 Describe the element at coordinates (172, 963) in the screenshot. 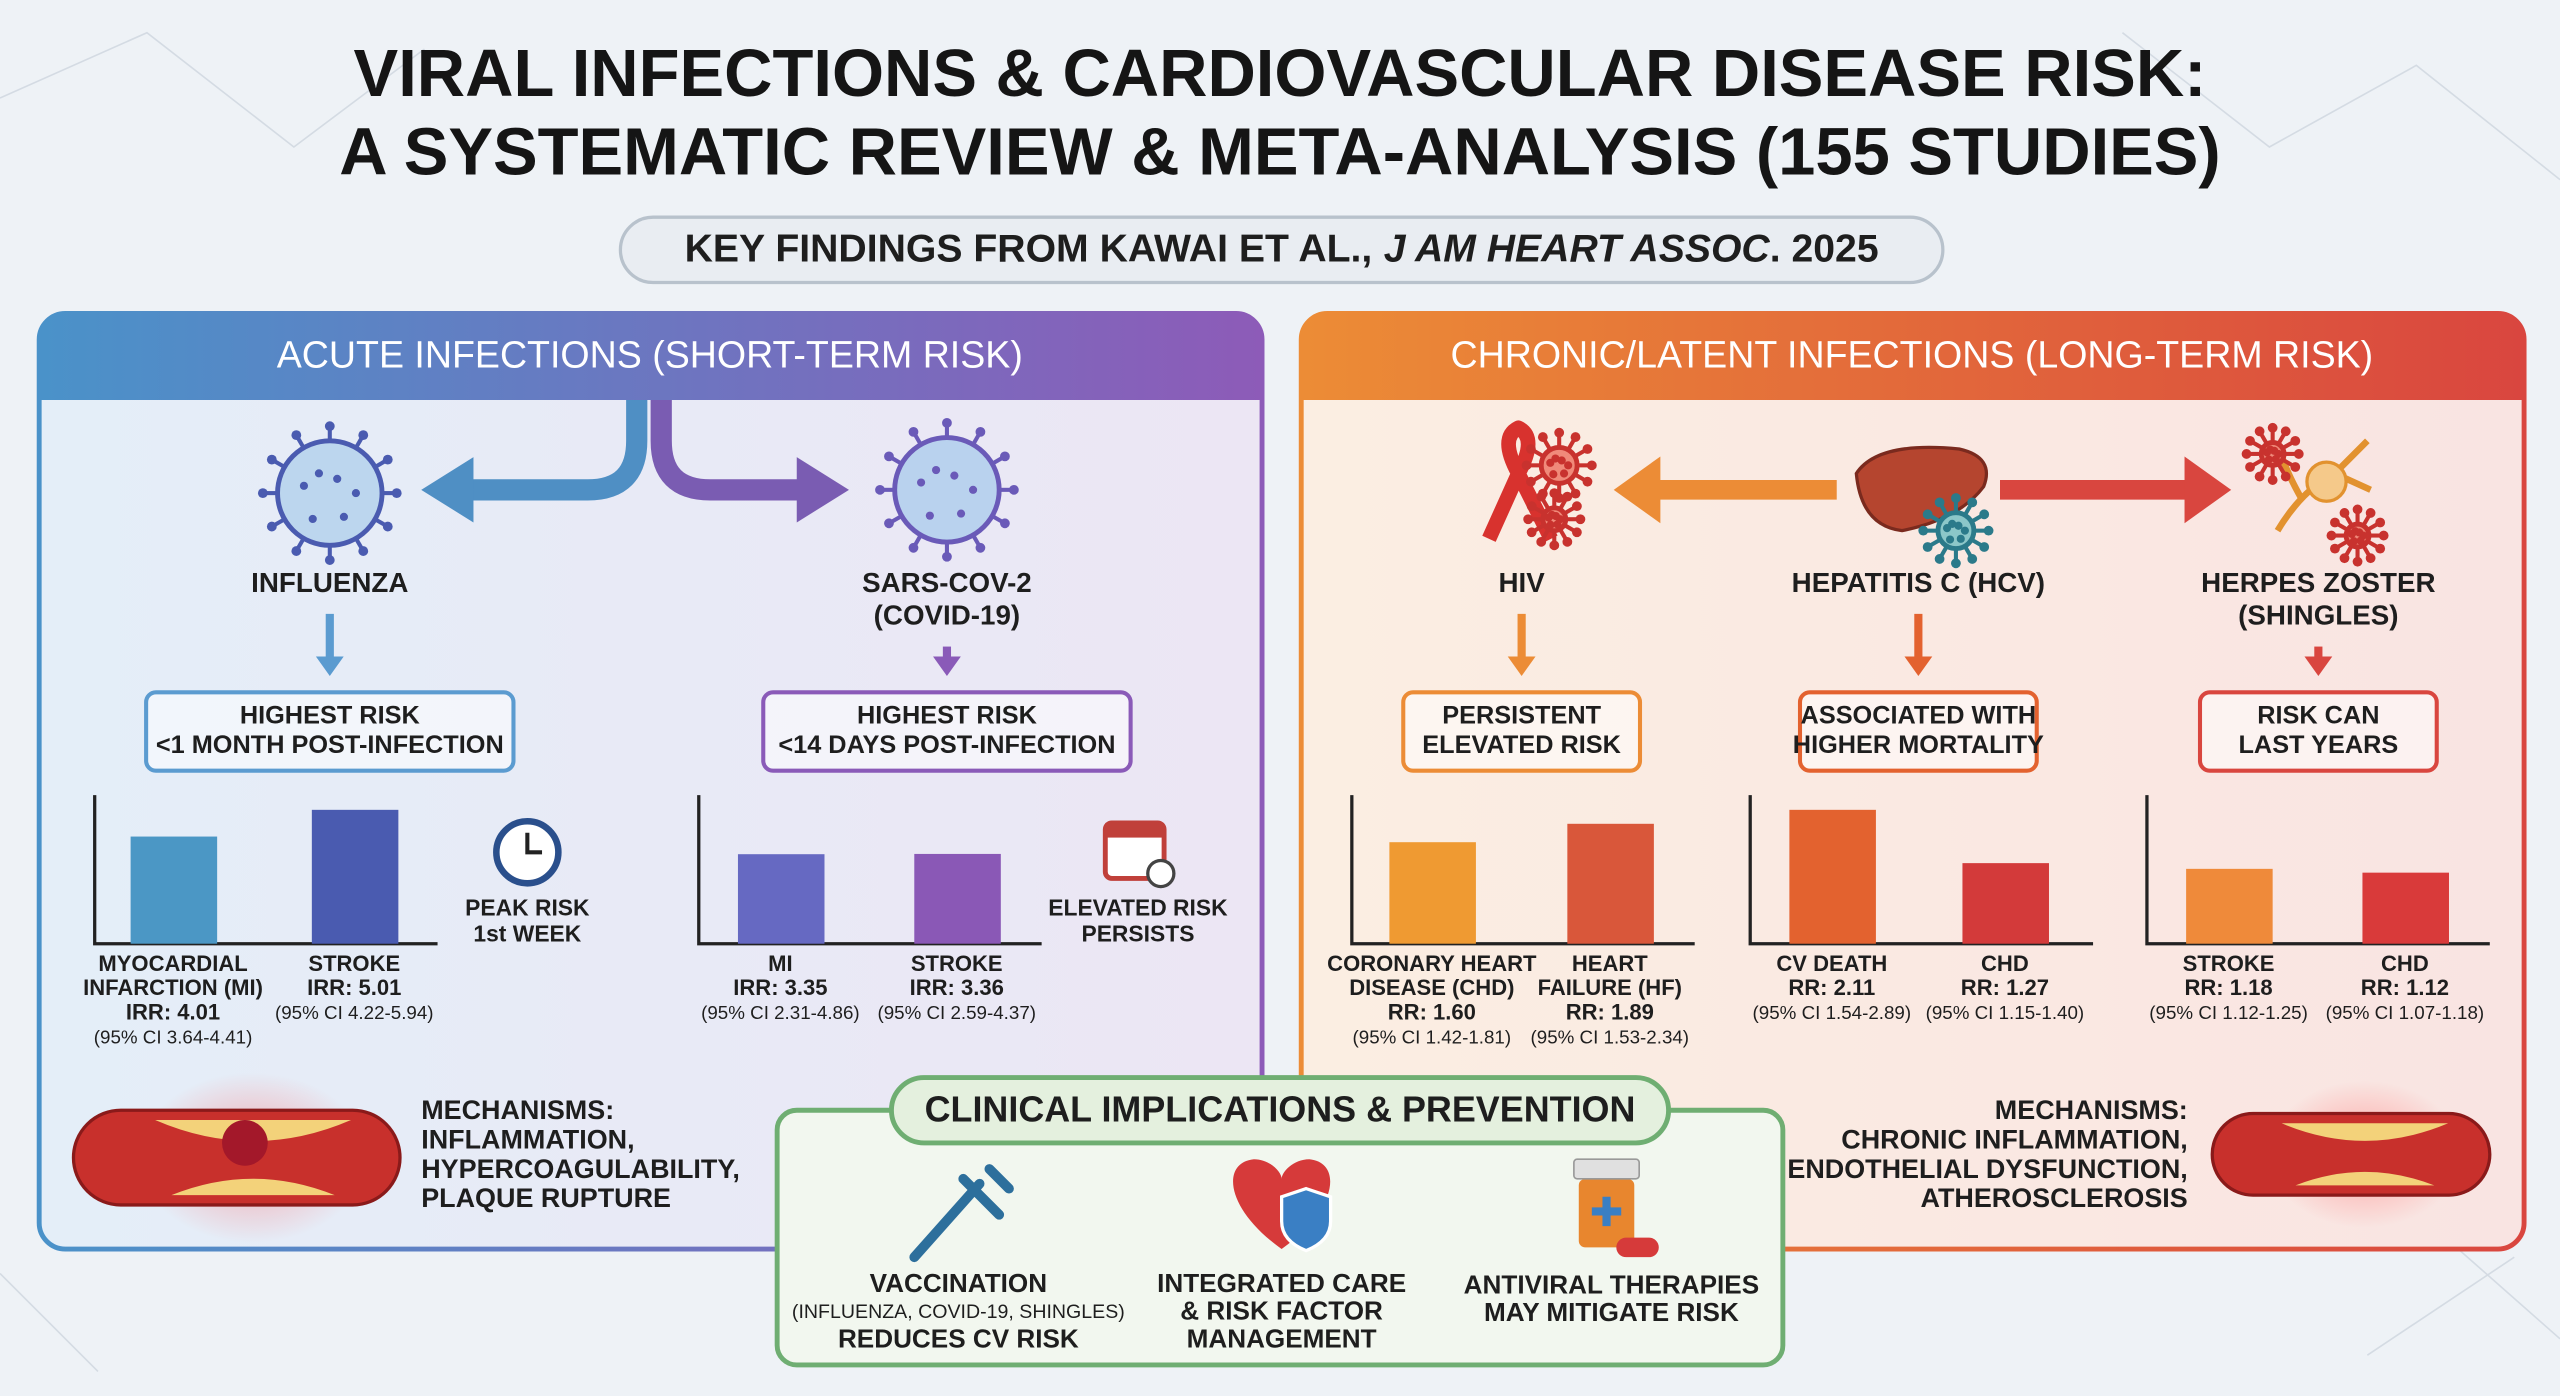

I see `bar-label: MYOCARDIAL` at that location.